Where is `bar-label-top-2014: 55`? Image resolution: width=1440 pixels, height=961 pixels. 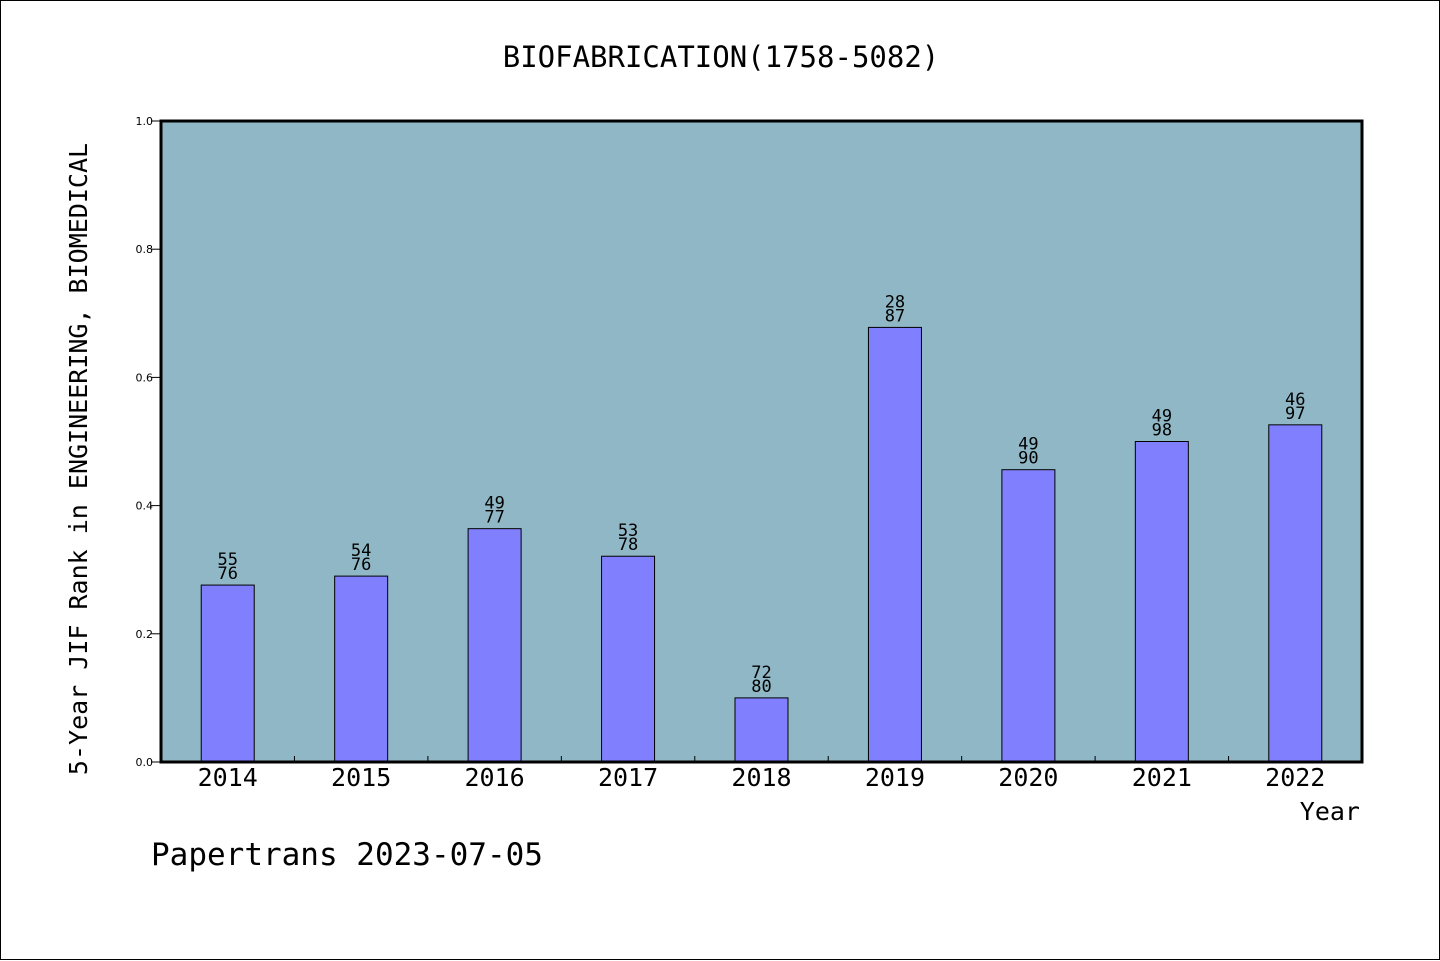 bar-label-top-2014: 55 is located at coordinates (227, 560).